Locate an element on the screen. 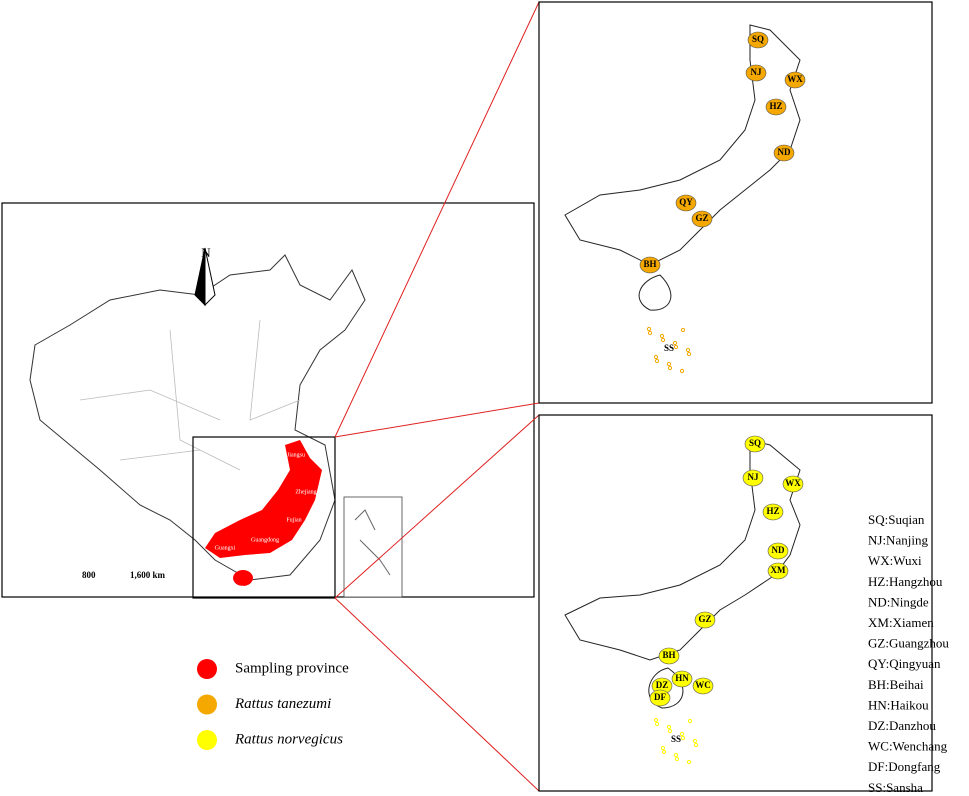  key-entry: QY:Qingyuan is located at coordinates (904, 663).